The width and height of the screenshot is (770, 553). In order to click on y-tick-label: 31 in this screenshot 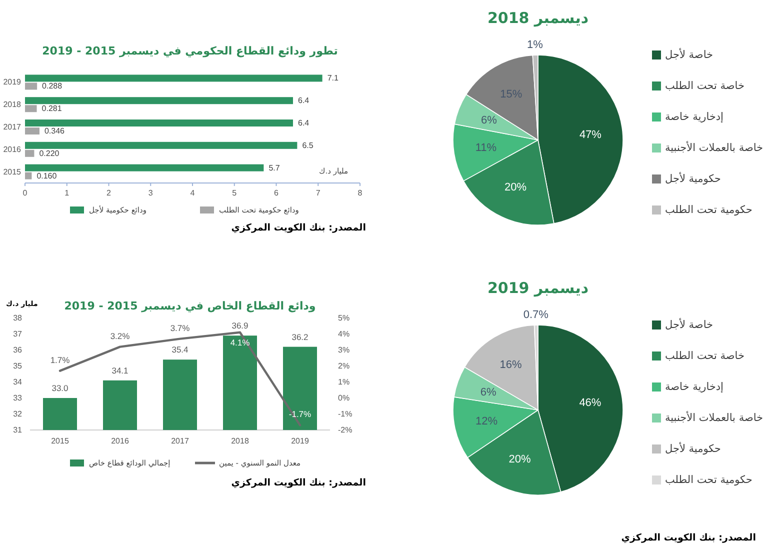, I will do `click(18, 430)`.